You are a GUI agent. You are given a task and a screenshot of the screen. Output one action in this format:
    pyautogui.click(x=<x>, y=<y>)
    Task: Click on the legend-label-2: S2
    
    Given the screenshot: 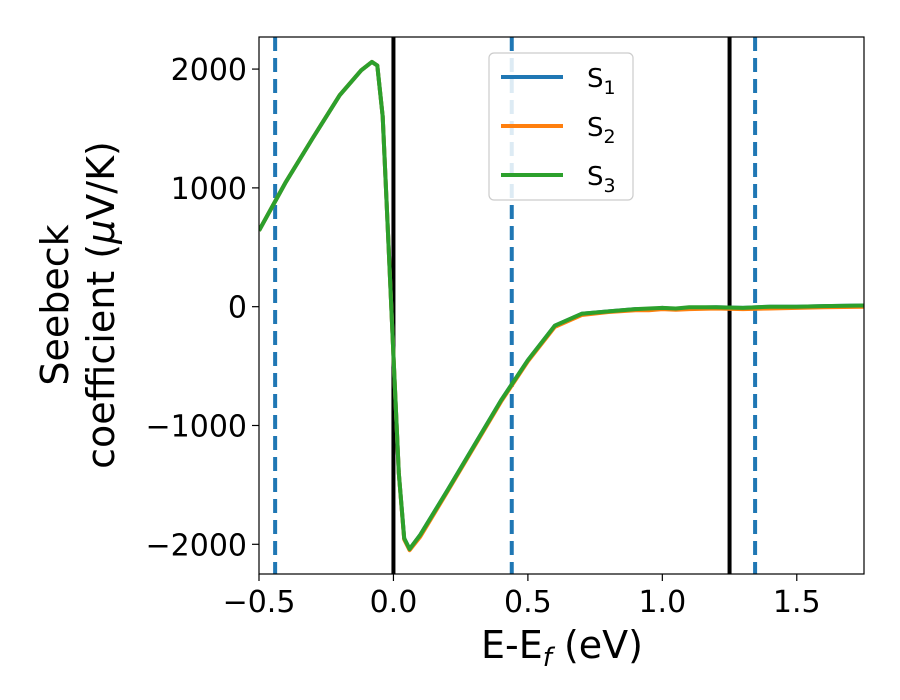 What is the action you would take?
    pyautogui.click(x=601, y=130)
    